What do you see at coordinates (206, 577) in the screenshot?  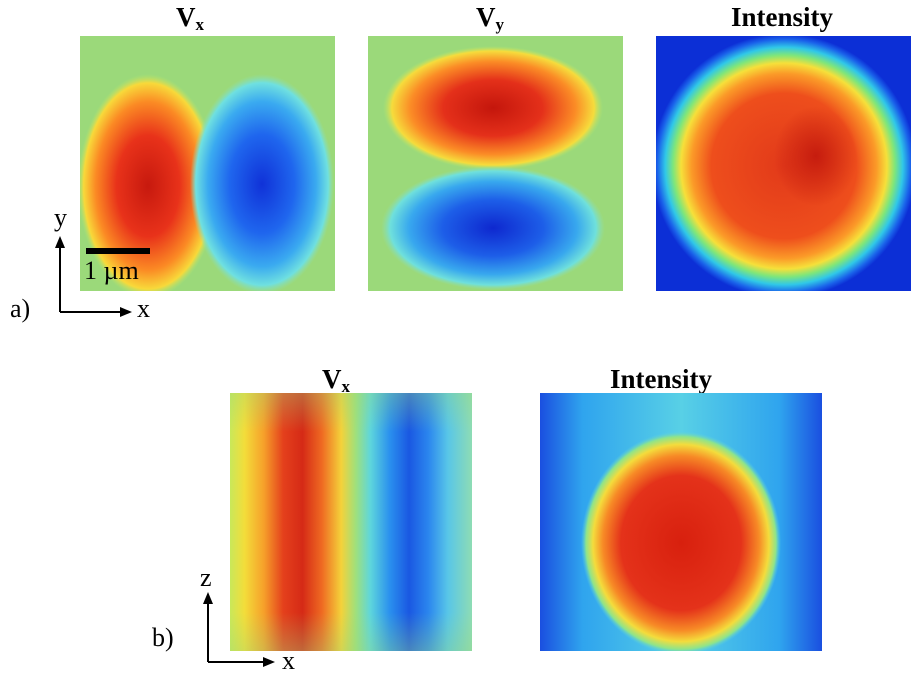 I see `axis-b-z-label: z` at bounding box center [206, 577].